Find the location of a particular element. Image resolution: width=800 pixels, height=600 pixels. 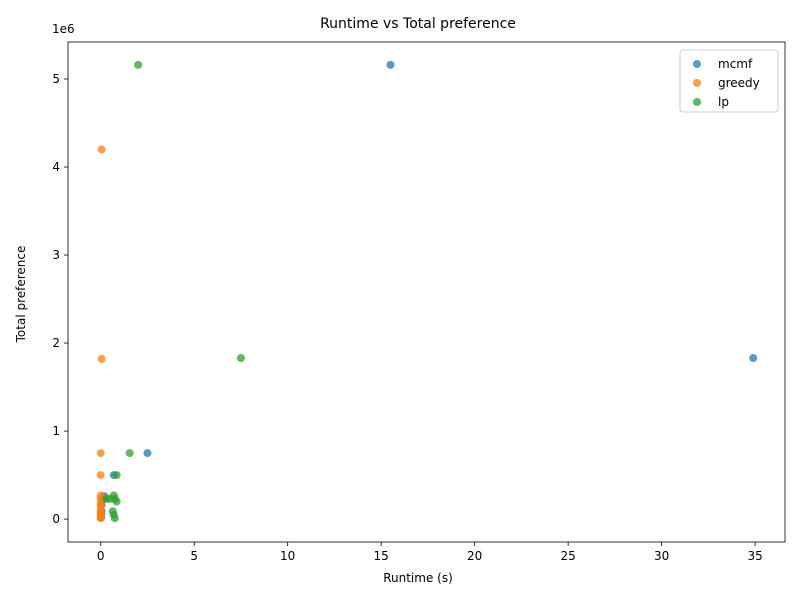

x-tick-label: 0 is located at coordinates (101, 556).